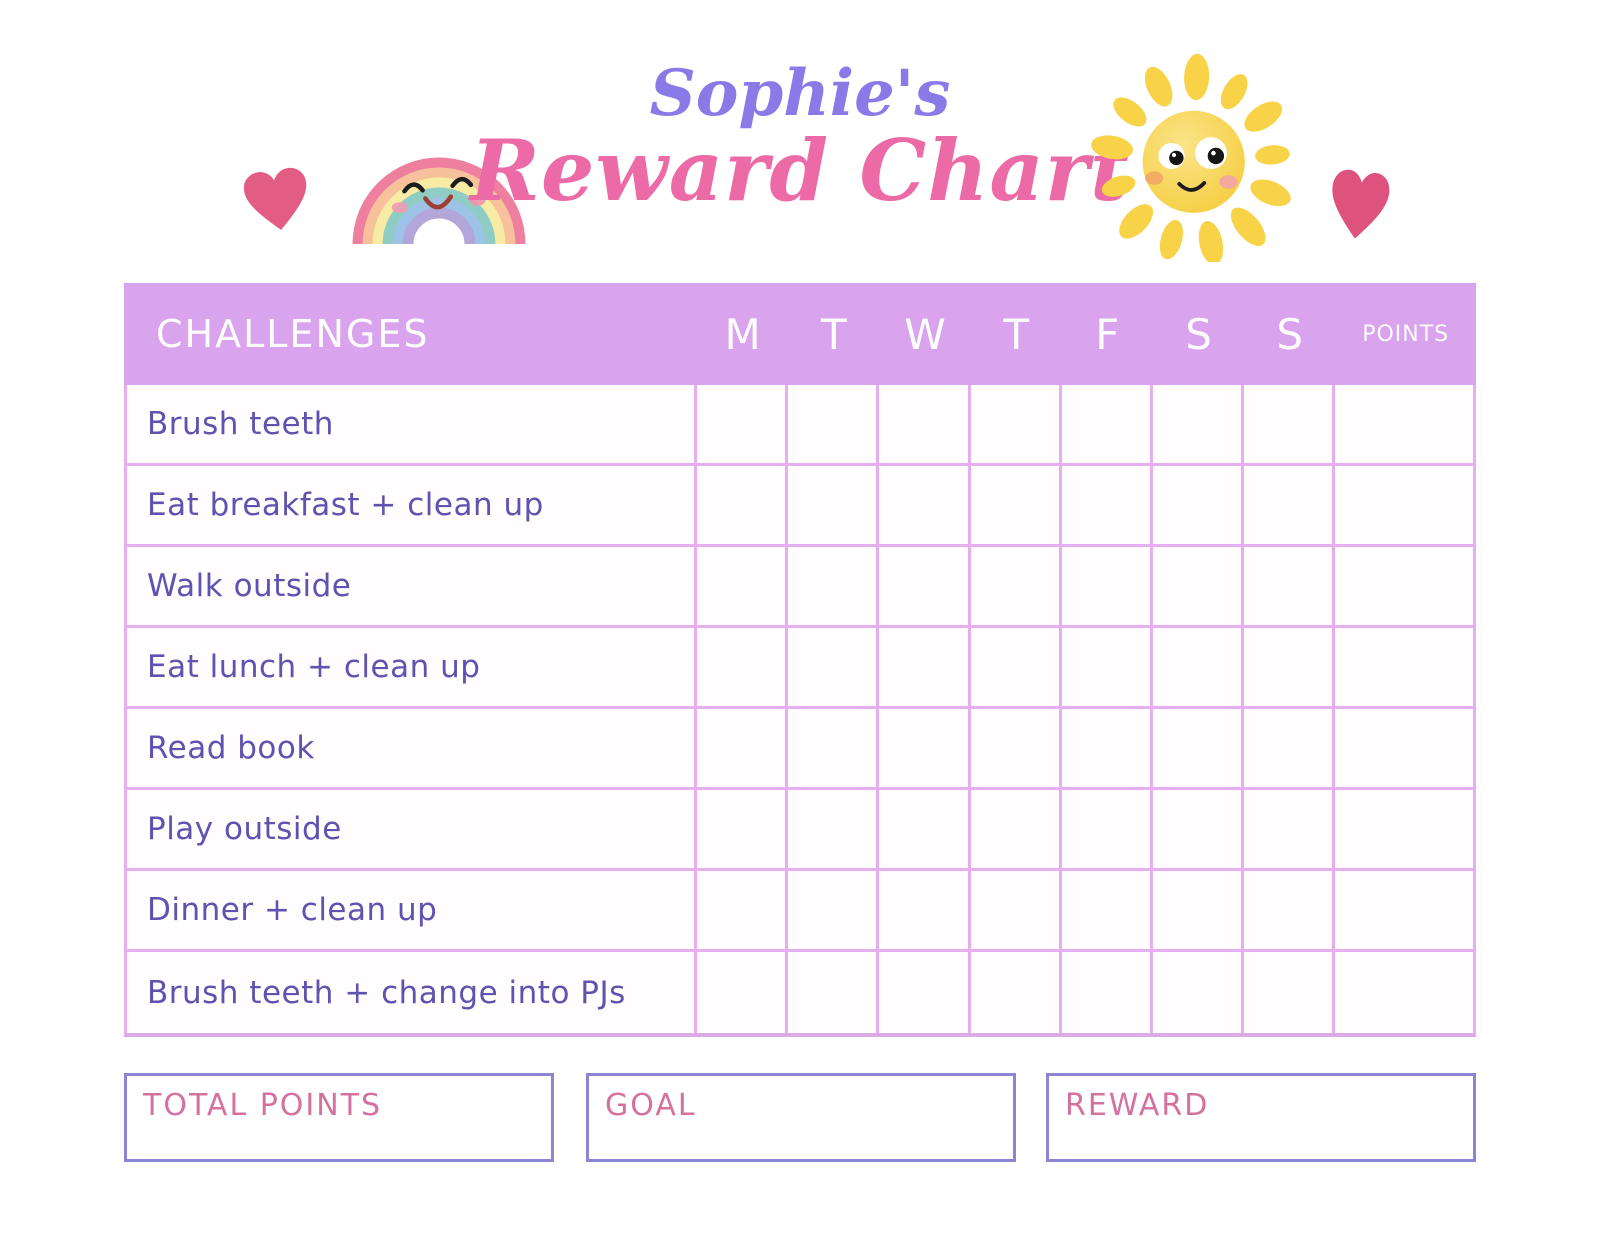  I want to click on goal-label: GOAL, so click(651, 1105).